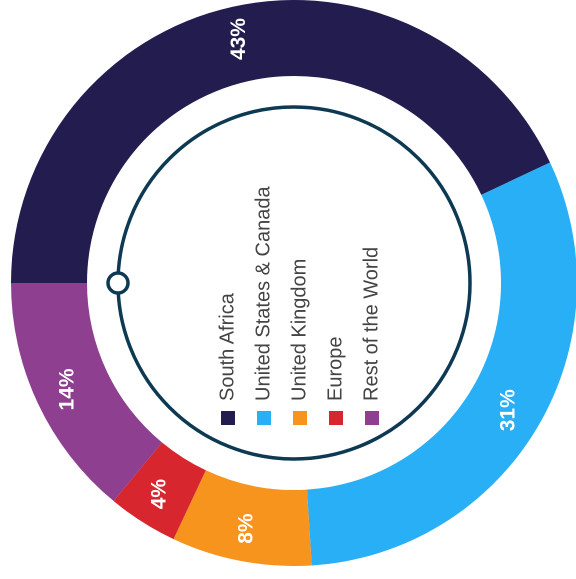  I want to click on legend-label: Europe, so click(335, 369).